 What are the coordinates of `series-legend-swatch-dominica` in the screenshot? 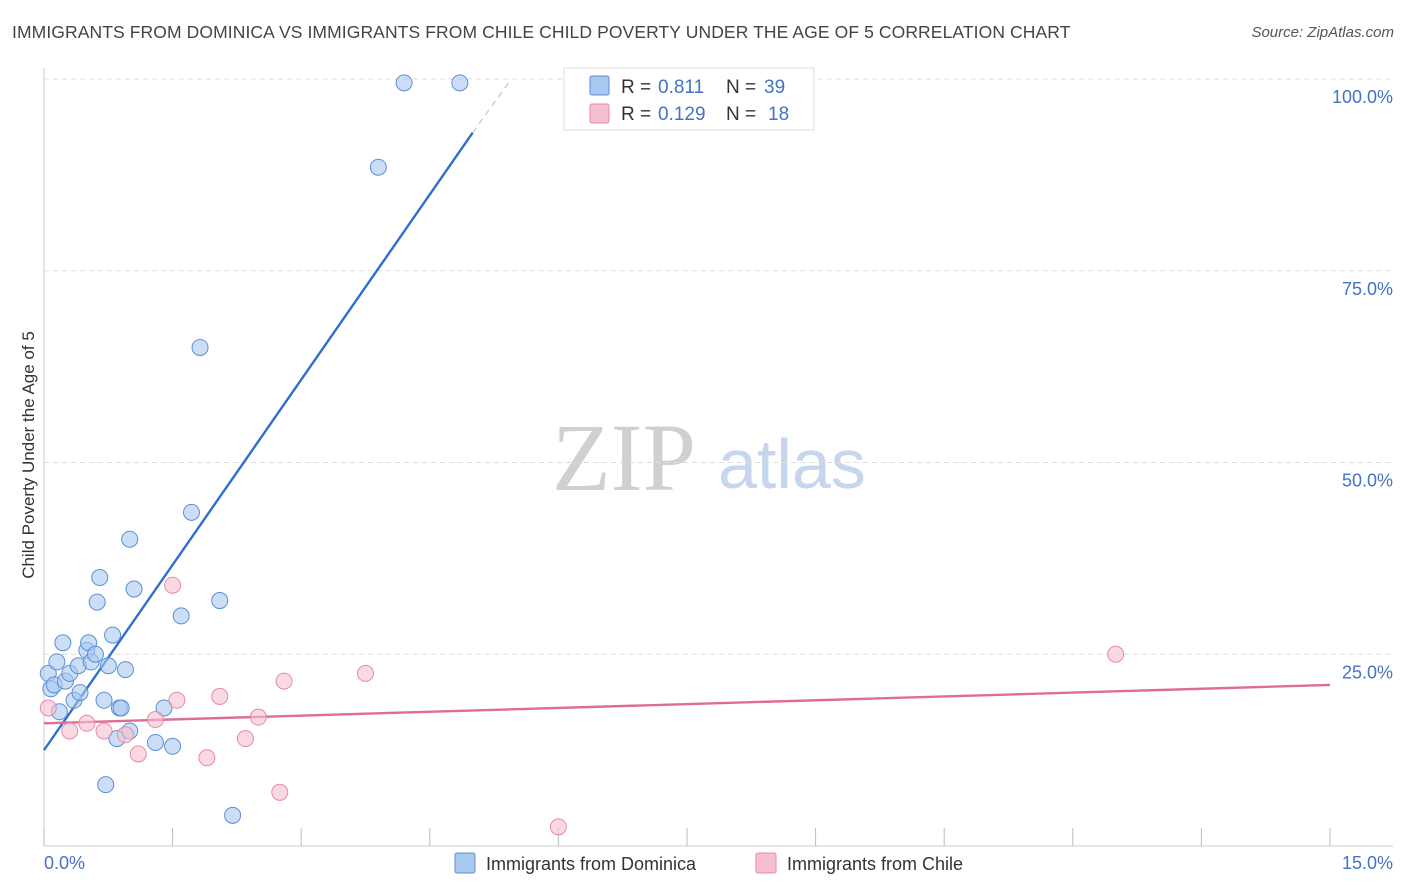 It's located at (465, 863).